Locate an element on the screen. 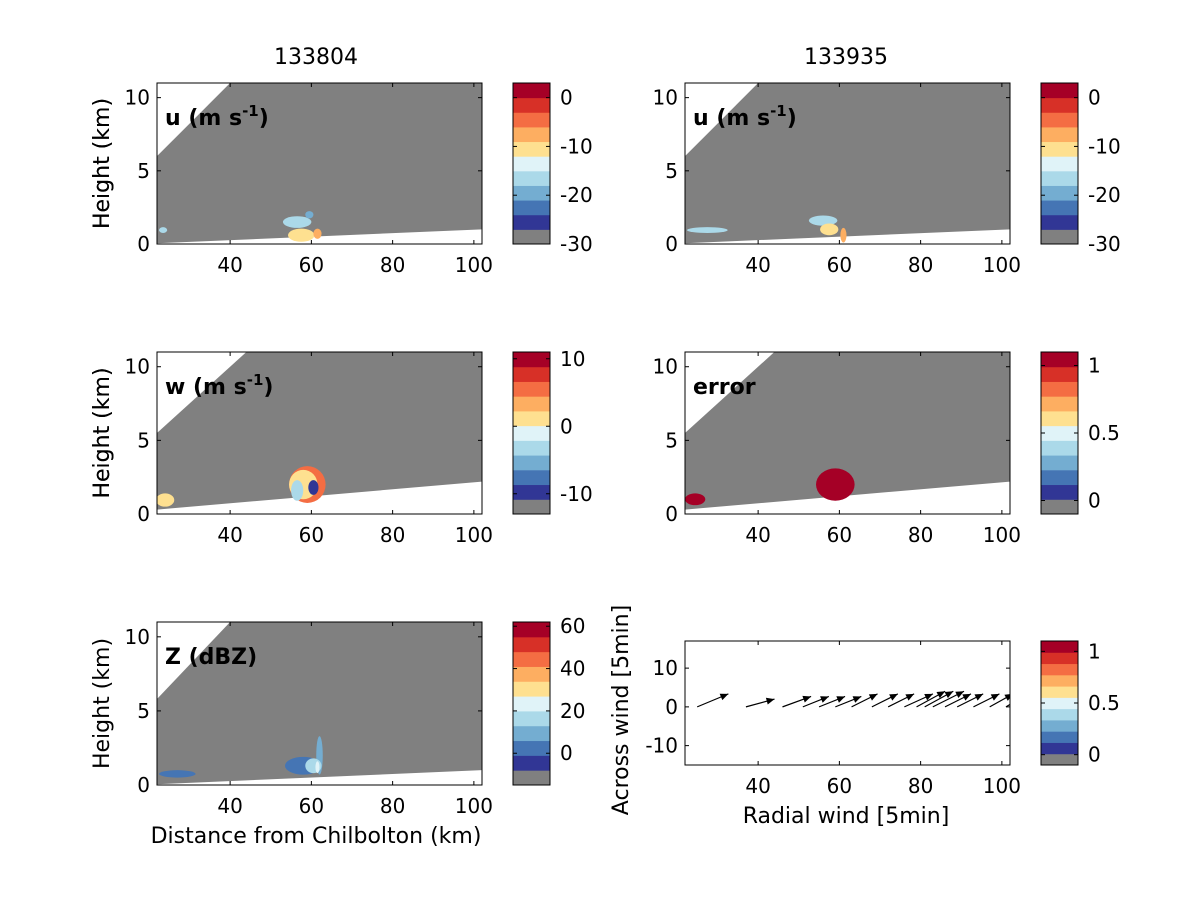 Image resolution: width=1200 pixels, height=905 pixels. panel-label: w (m s-1) is located at coordinates (219, 385).